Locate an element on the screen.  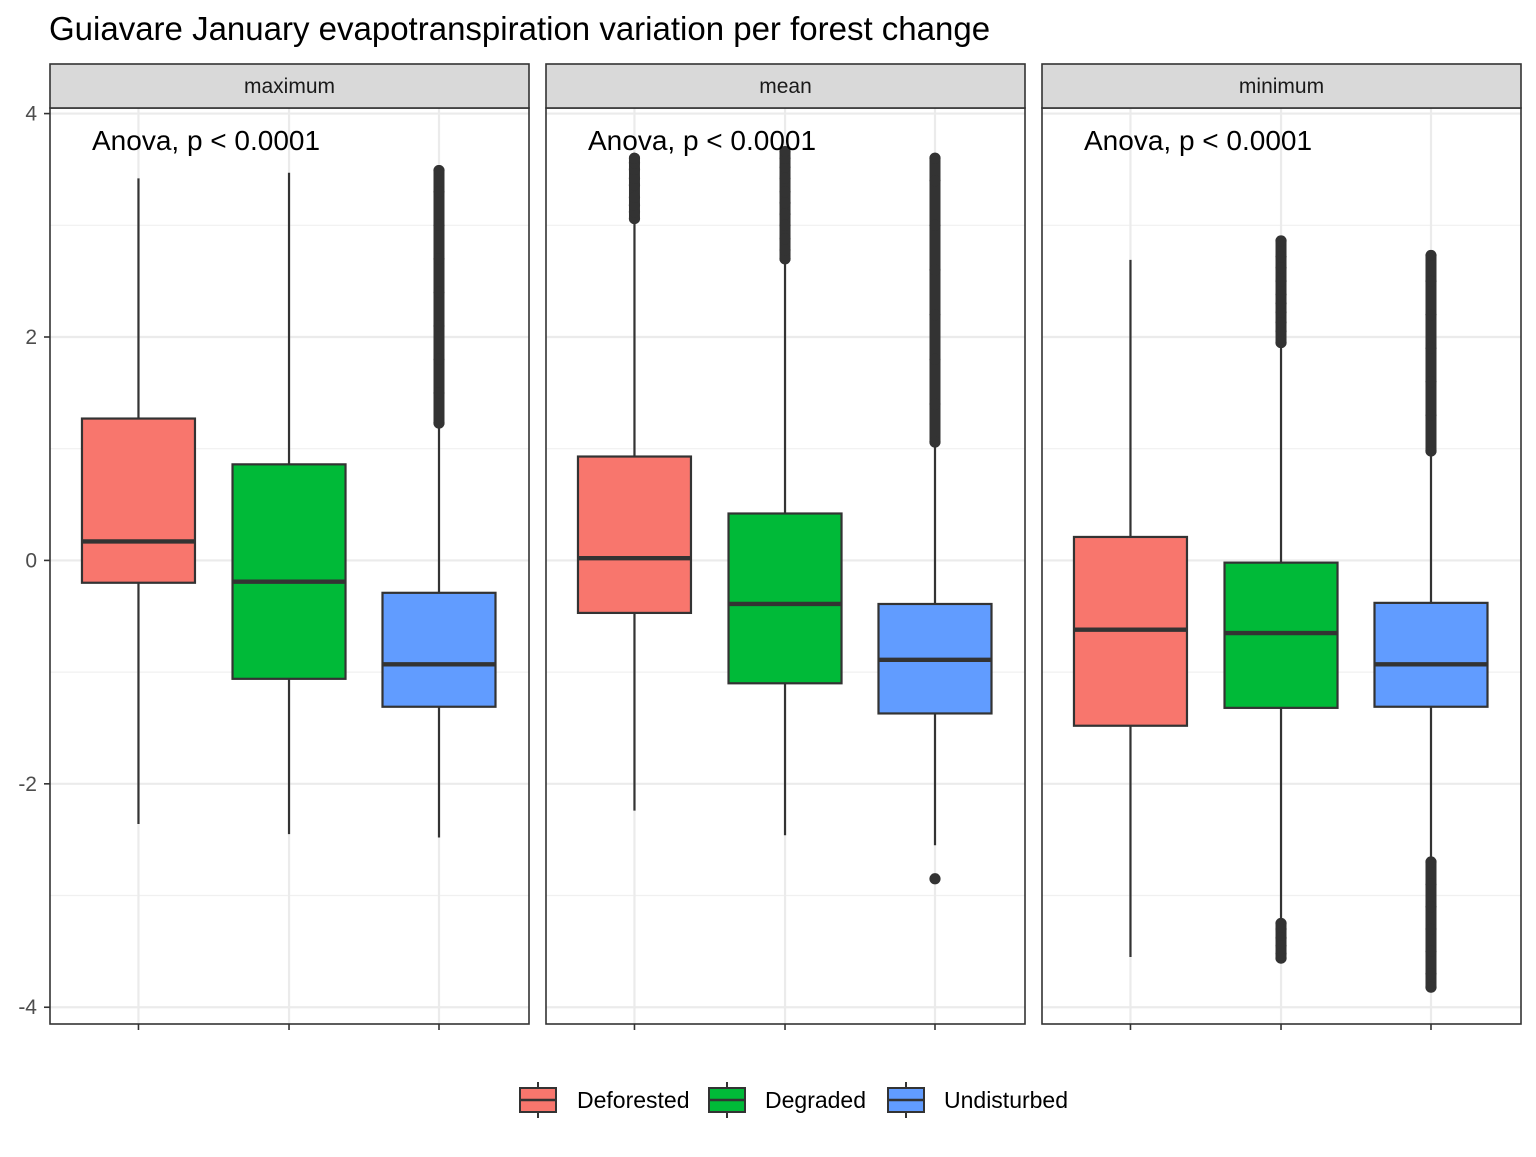
legend-label-deforested: Deforested is located at coordinates (633, 1100).